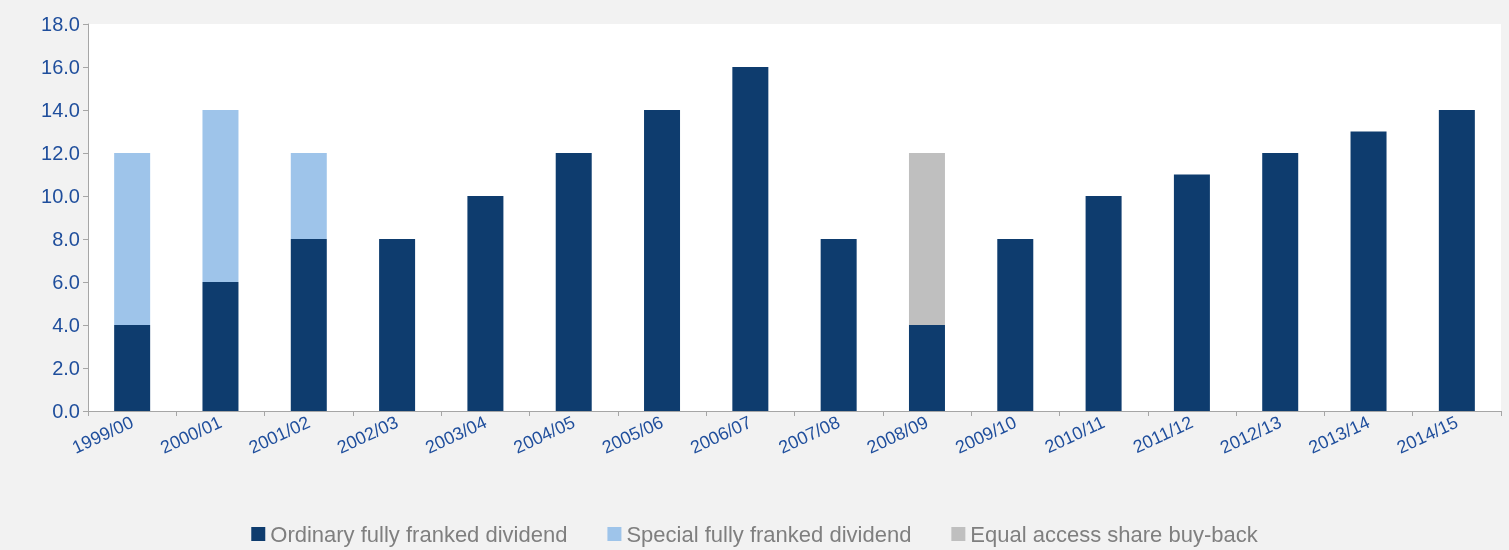 The height and width of the screenshot is (550, 1509). What do you see at coordinates (60, 153) in the screenshot?
I see `y-tick-label: 12.0` at bounding box center [60, 153].